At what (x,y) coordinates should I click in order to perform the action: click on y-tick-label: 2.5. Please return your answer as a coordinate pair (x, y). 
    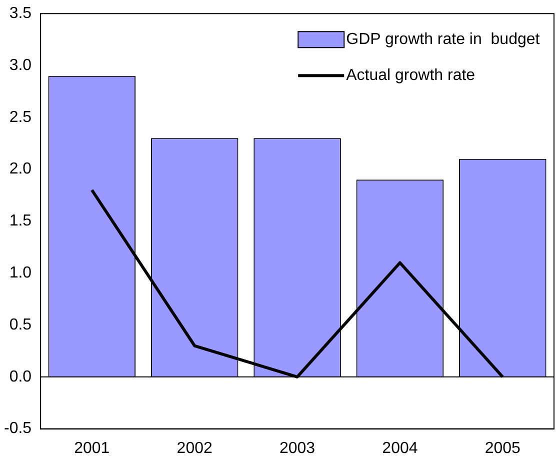
    Looking at the image, I should click on (20, 117).